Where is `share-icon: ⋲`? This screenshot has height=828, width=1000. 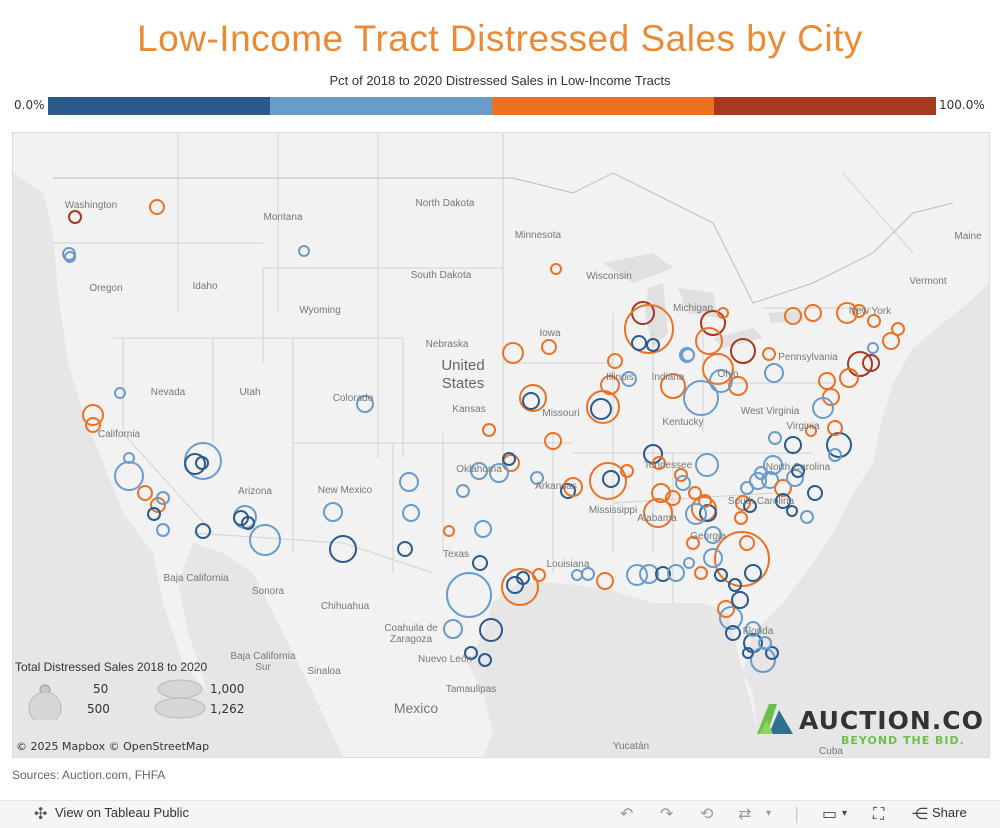 share-icon: ⋲ is located at coordinates (920, 813).